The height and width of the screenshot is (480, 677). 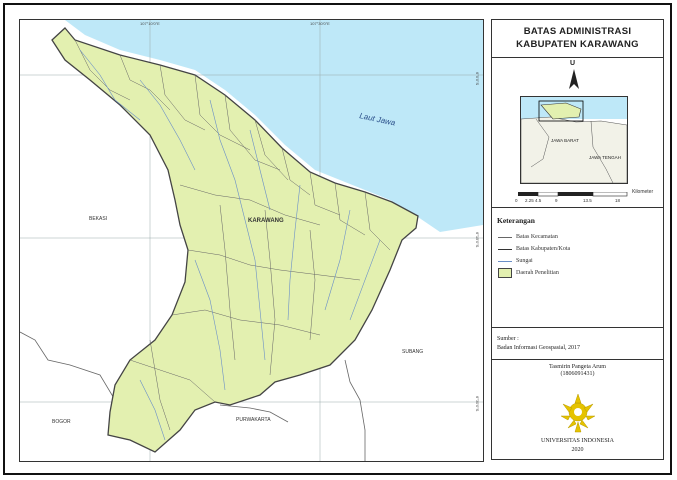 I want to click on legend-item-kabupaten: Batas Kabupaten/Kota, so click(x=534, y=249).